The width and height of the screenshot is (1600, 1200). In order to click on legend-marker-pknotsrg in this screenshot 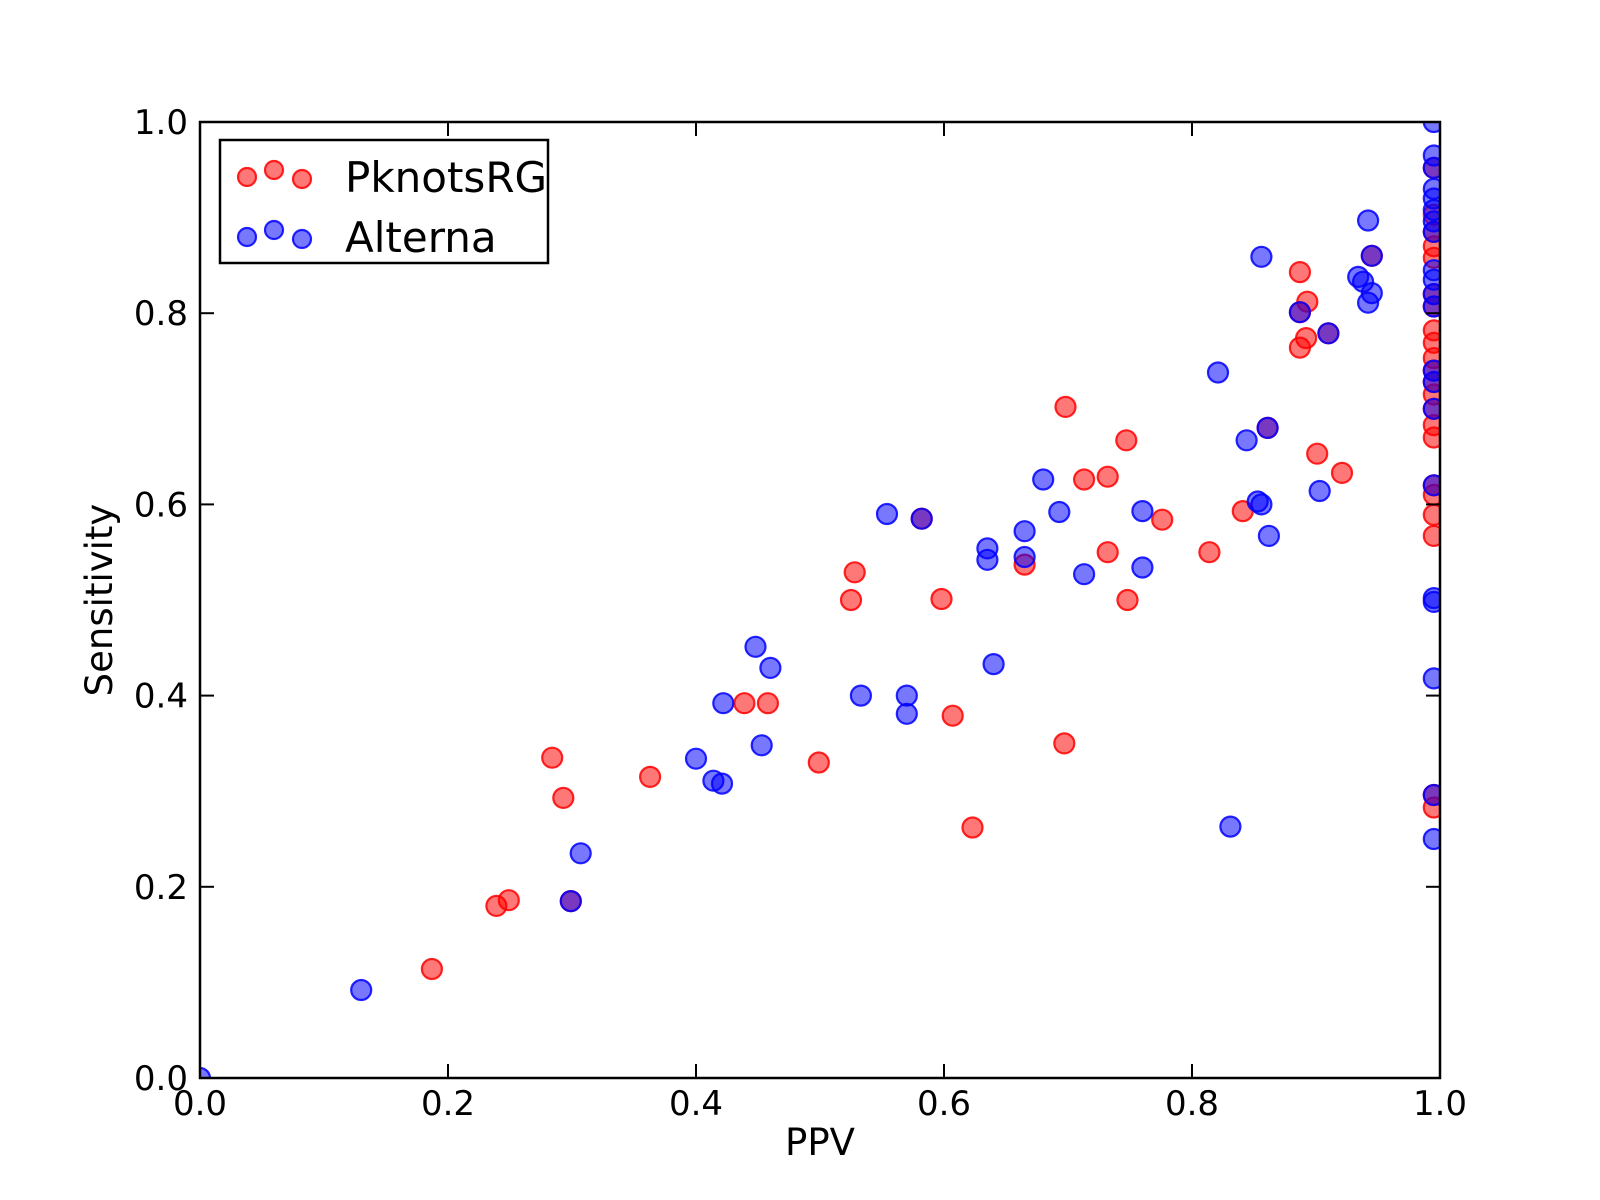, I will do `click(274, 174)`.